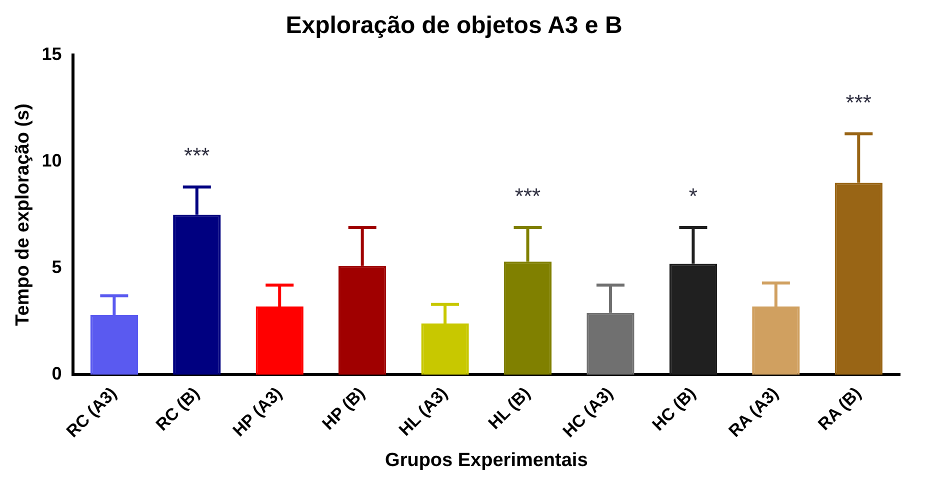  What do you see at coordinates (52, 160) in the screenshot?
I see `y-tick-label: 10` at bounding box center [52, 160].